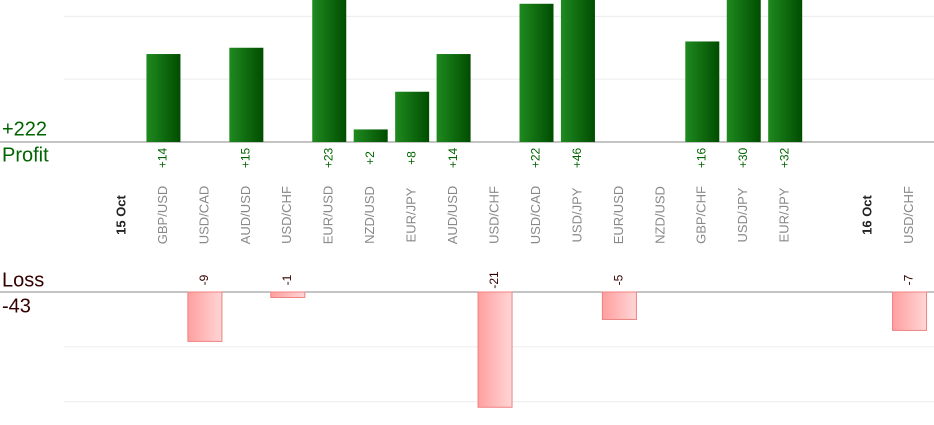 The height and width of the screenshot is (425, 934). Describe the element at coordinates (536, 157) in the screenshot. I see `value-label: +22` at that location.